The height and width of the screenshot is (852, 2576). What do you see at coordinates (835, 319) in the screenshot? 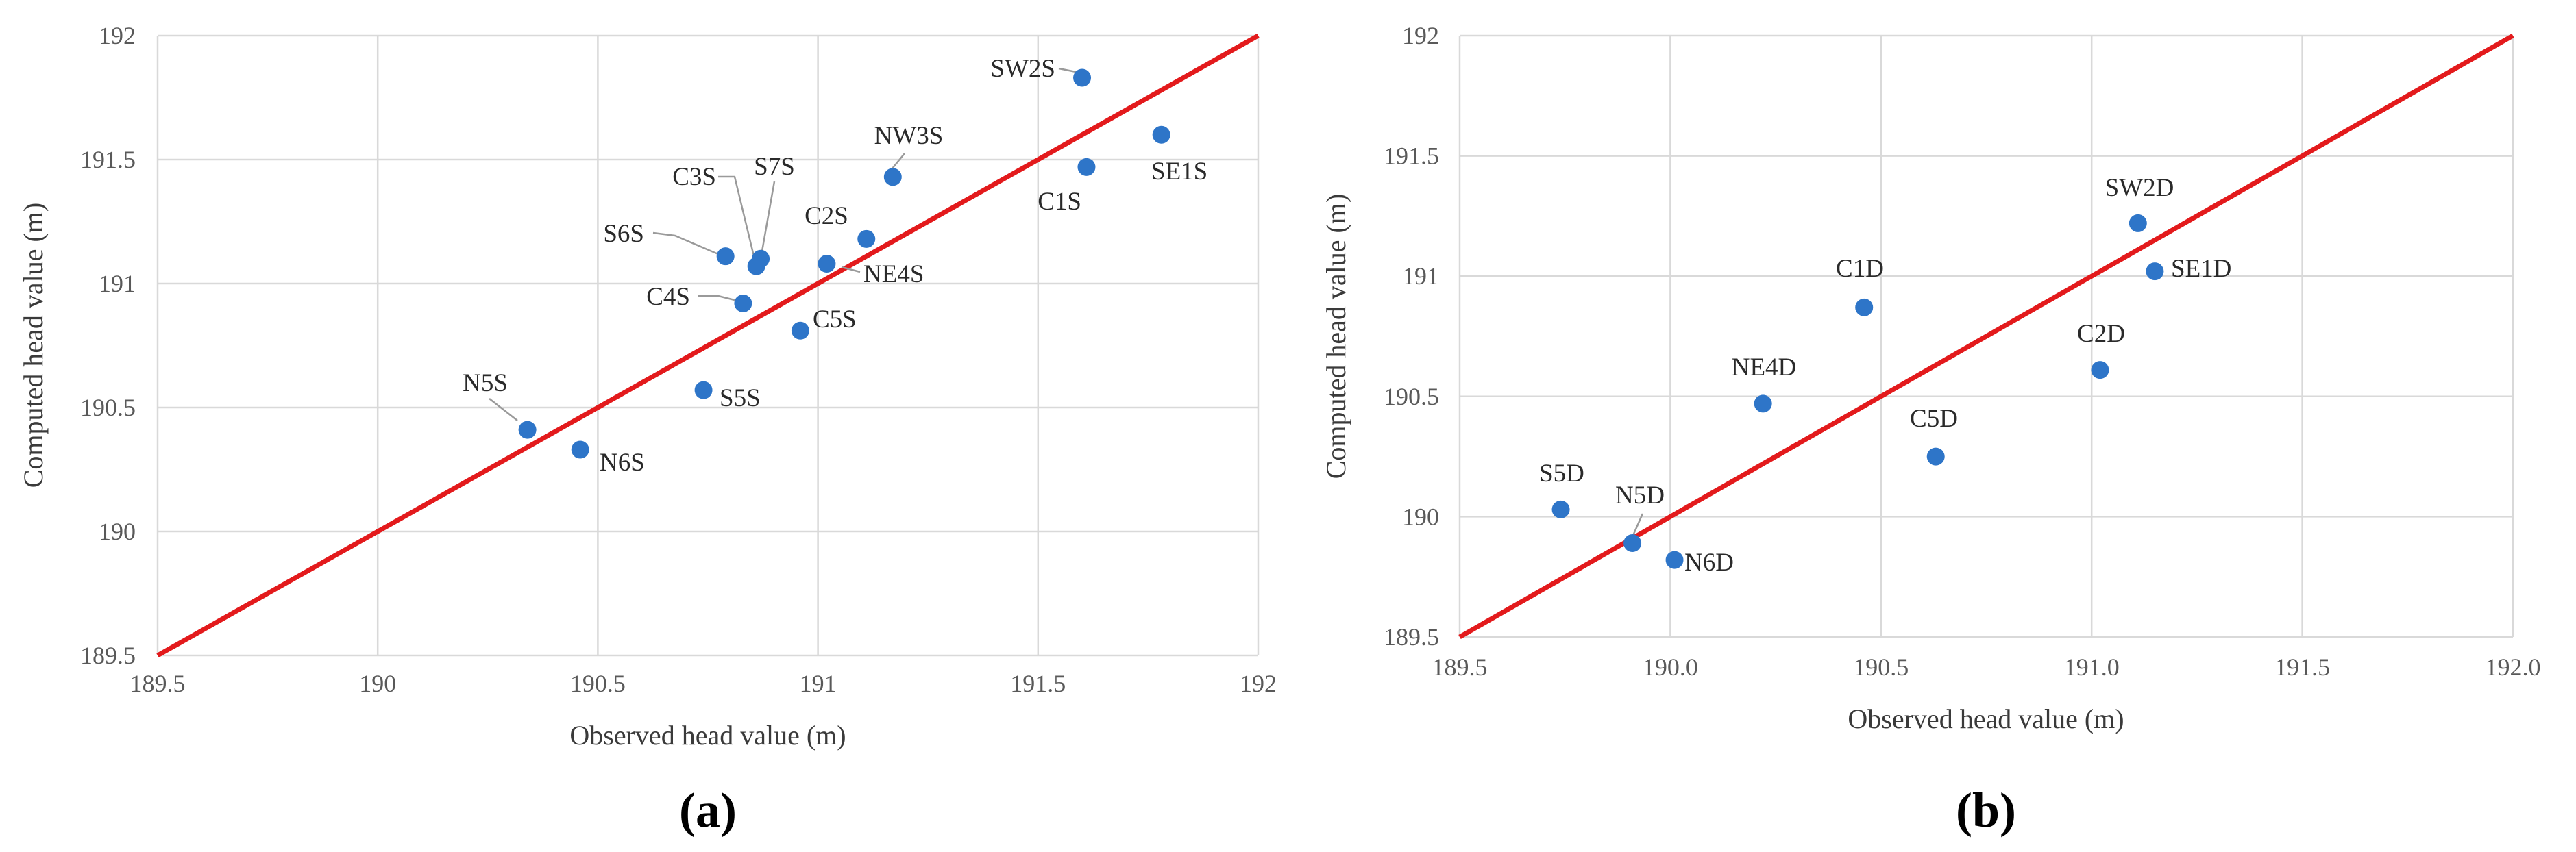
I see `point-label-c5s: C5S` at bounding box center [835, 319].